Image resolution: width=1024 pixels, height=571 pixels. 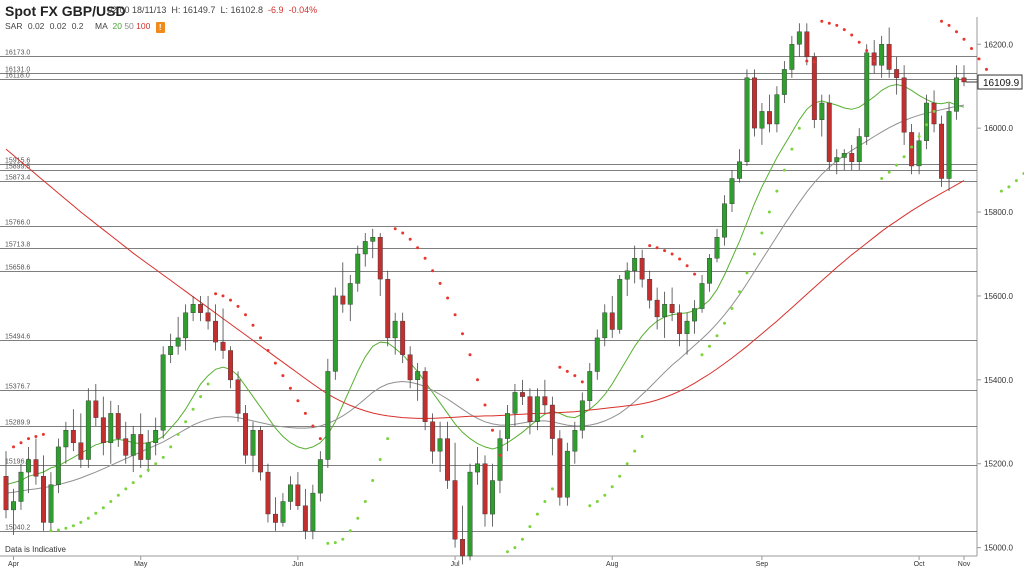 What do you see at coordinates (44, 26) in the screenshot?
I see `sar-indicator-legend: SAR 0.02 0.02 0.2` at bounding box center [44, 26].